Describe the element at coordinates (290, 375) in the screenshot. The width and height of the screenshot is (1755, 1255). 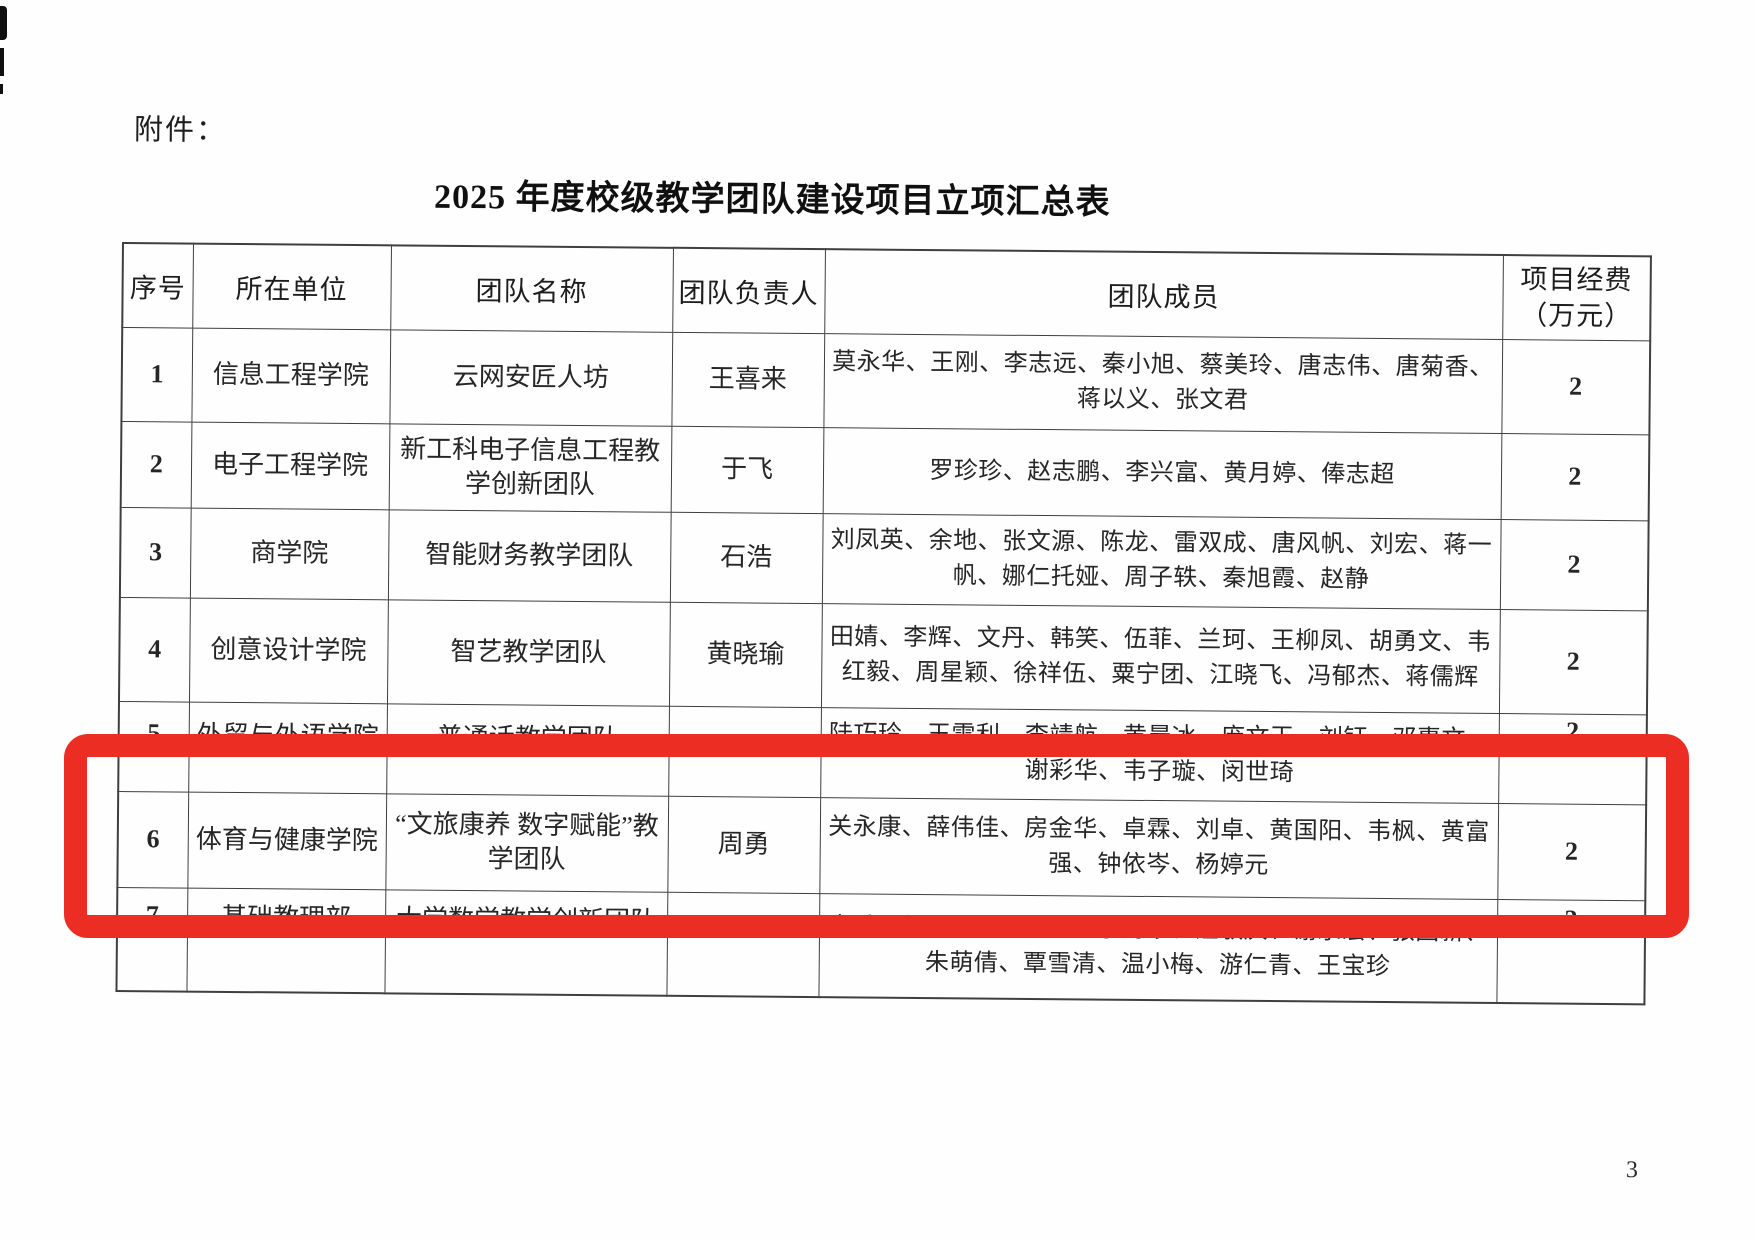
I see `row1-unit: 信息工程学院` at that location.